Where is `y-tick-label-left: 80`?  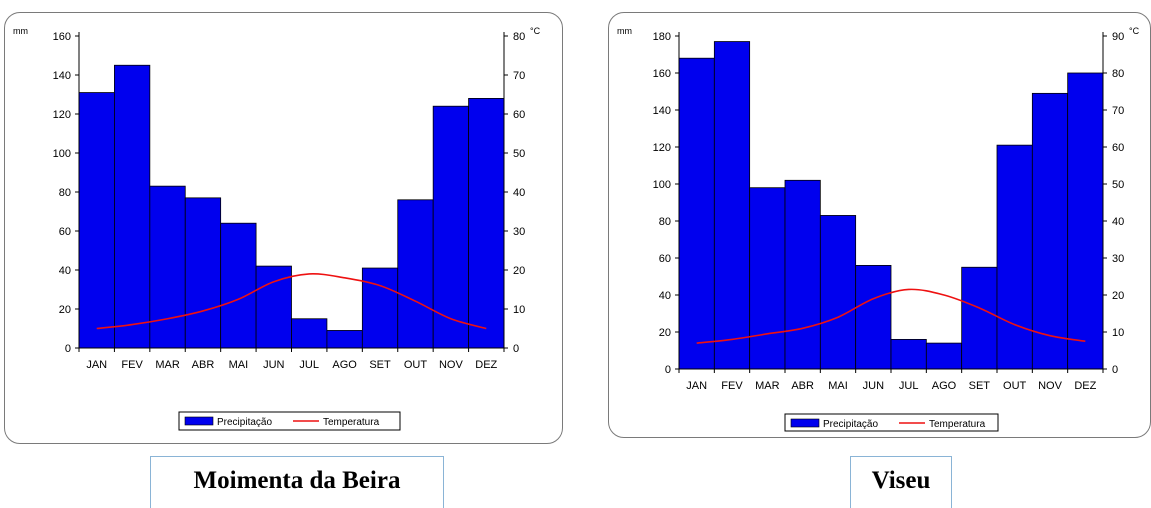 y-tick-label-left: 80 is located at coordinates (665, 222).